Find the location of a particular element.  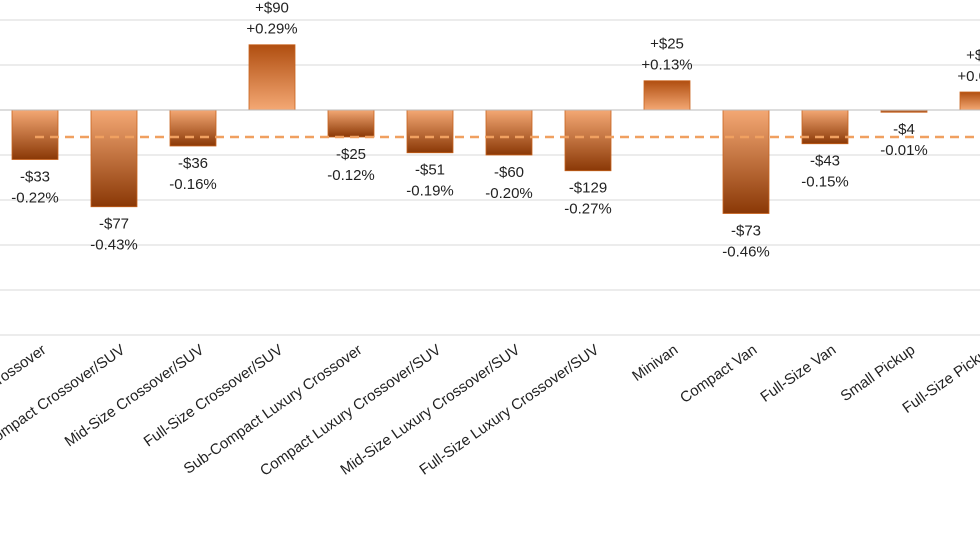

dollar-label: -$77 is located at coordinates (114, 224).